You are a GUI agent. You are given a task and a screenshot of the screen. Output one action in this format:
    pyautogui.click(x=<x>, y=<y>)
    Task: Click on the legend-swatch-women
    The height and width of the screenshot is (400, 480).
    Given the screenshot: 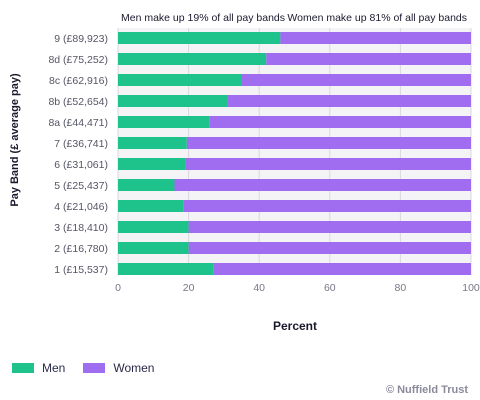 What is the action you would take?
    pyautogui.click(x=94, y=368)
    